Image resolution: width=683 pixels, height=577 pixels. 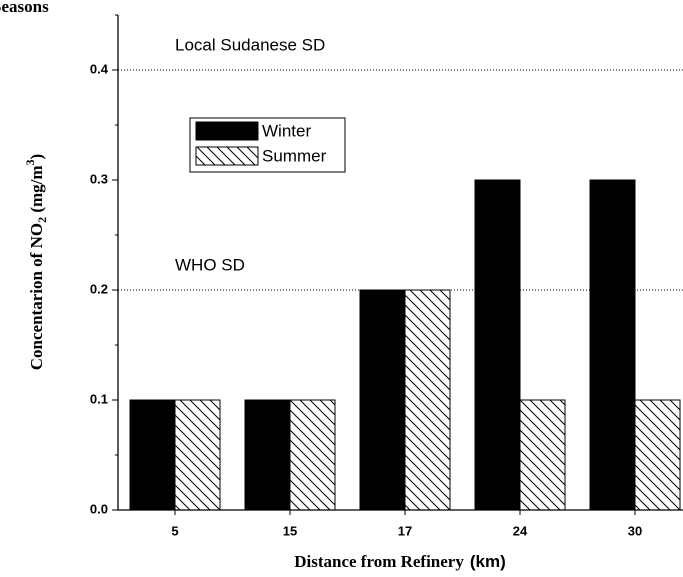 What do you see at coordinates (488, 561) in the screenshot?
I see `x-label-unit: (km)` at bounding box center [488, 561].